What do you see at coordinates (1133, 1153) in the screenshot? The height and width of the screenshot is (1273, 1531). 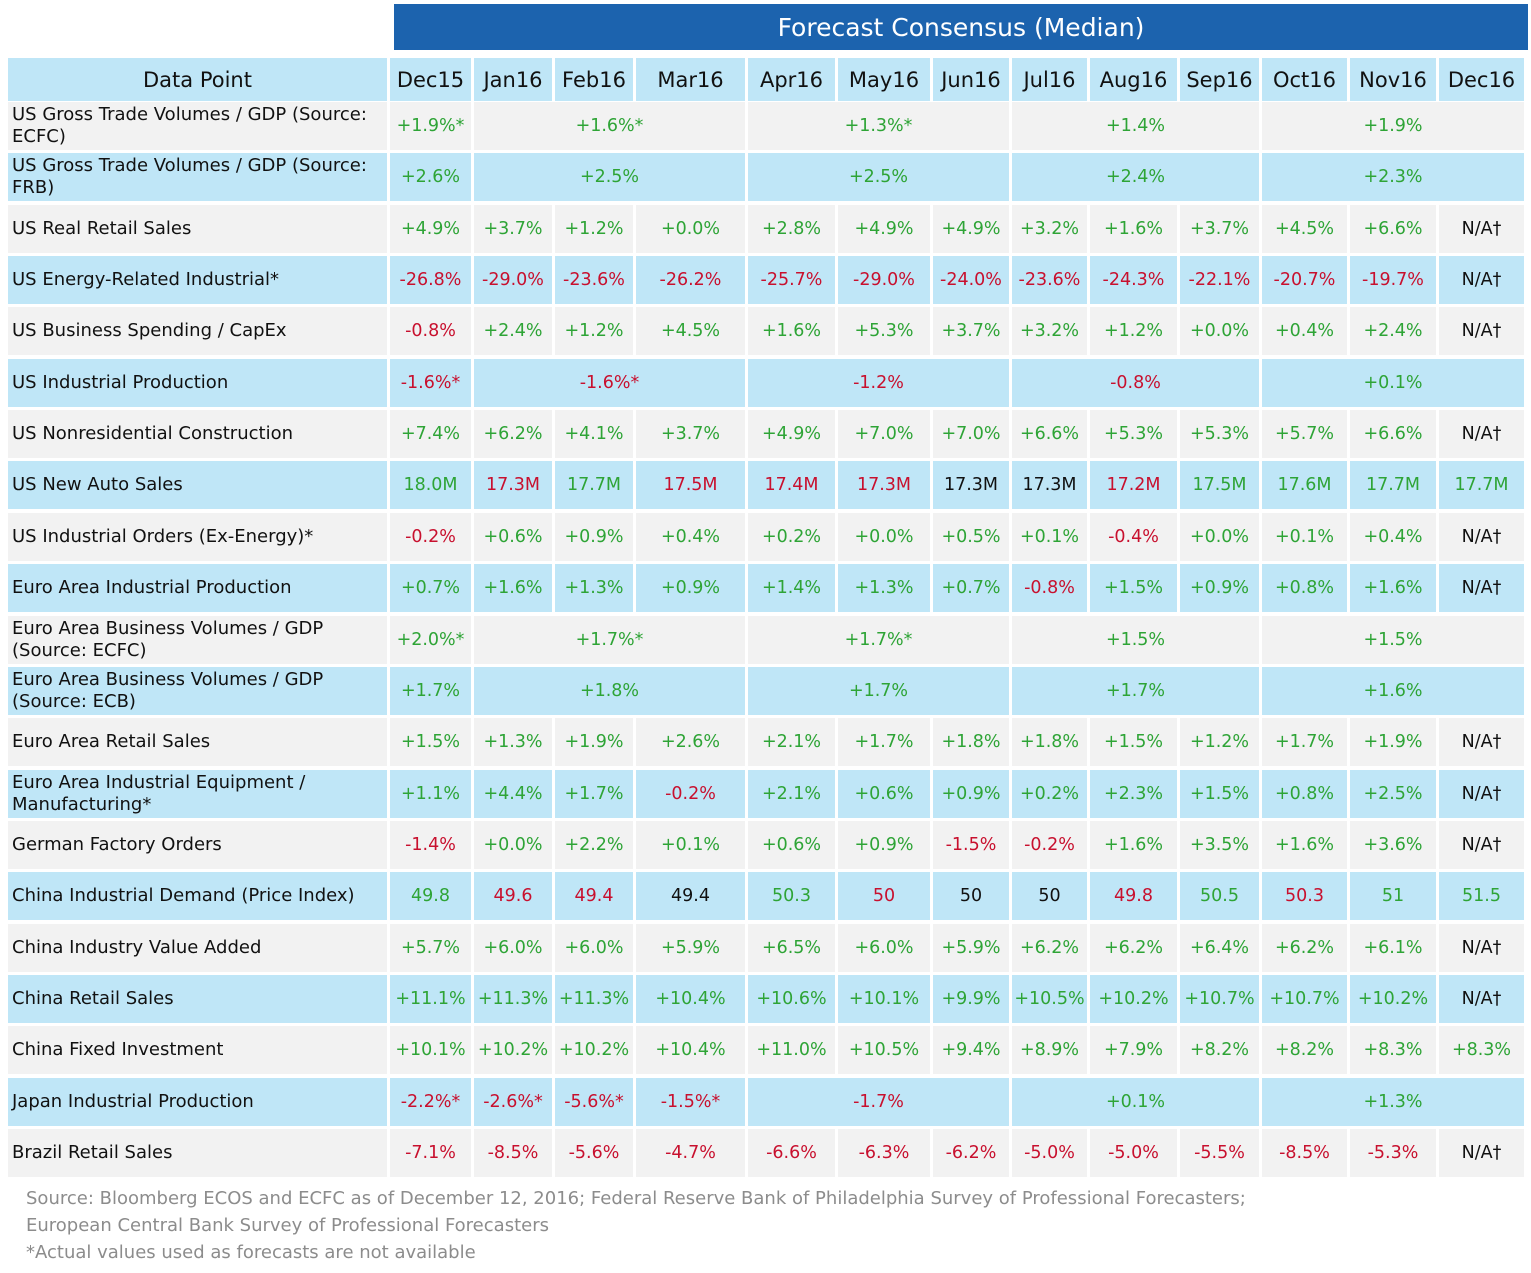 I see `value-cell: -5.0%` at bounding box center [1133, 1153].